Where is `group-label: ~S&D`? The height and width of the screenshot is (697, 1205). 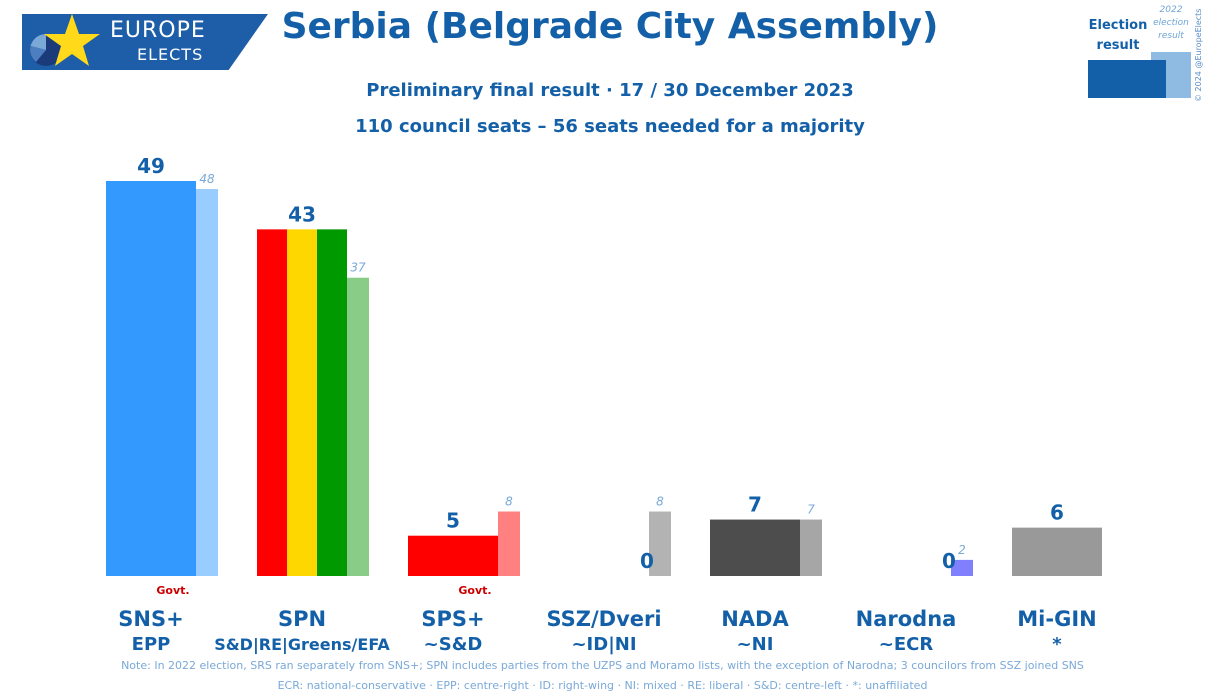
group-label: ~S&D is located at coordinates (453, 644).